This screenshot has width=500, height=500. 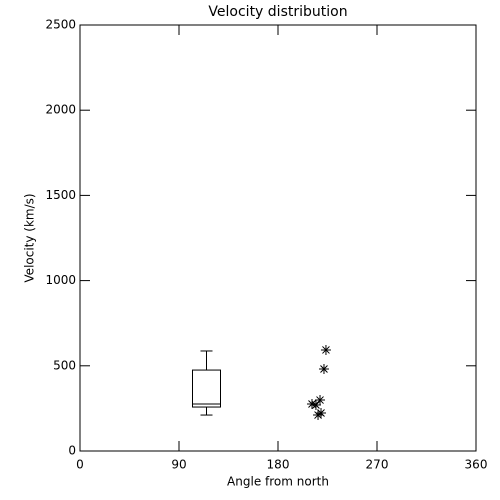 I want to click on y-axis-label: Velocity (km/s), so click(x=30, y=237).